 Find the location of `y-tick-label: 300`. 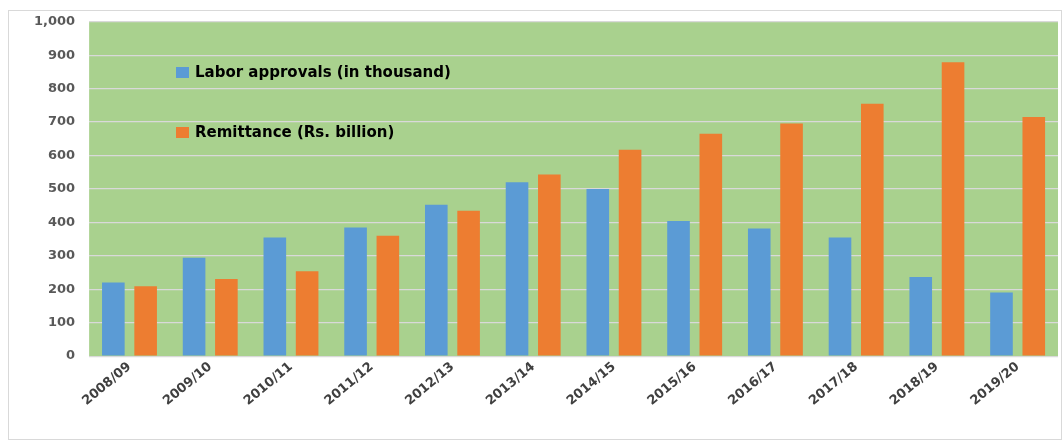

y-tick-label: 300 is located at coordinates (61, 255).